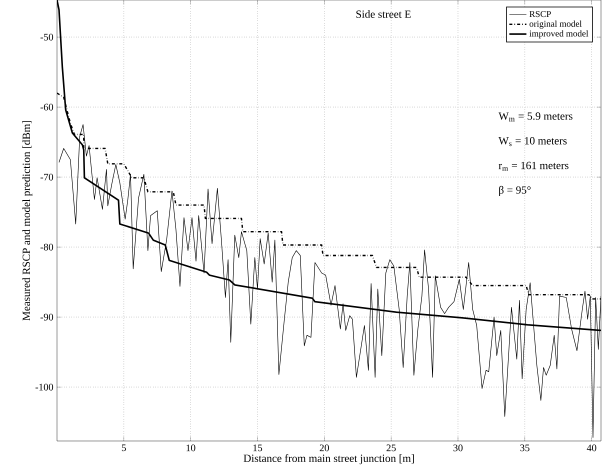  Describe the element at coordinates (458, 448) in the screenshot. I see `x-tick-label: 30` at that location.